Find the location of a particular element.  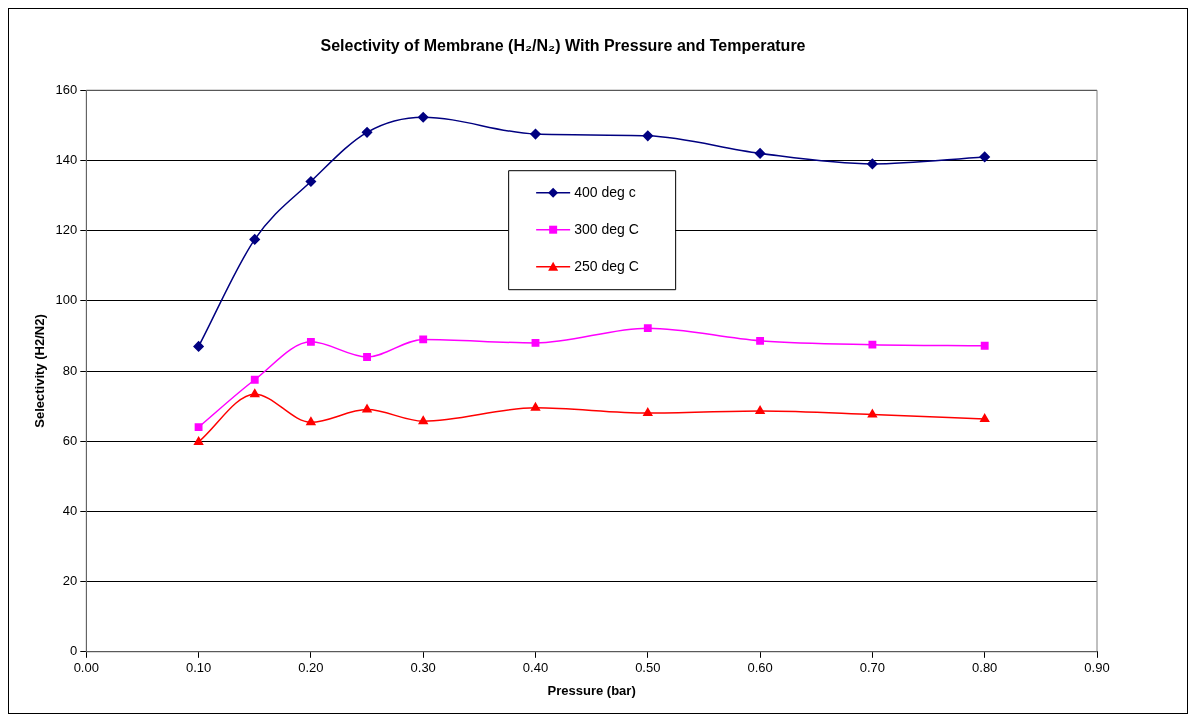

y-tick-label: 60 is located at coordinates (70, 440).